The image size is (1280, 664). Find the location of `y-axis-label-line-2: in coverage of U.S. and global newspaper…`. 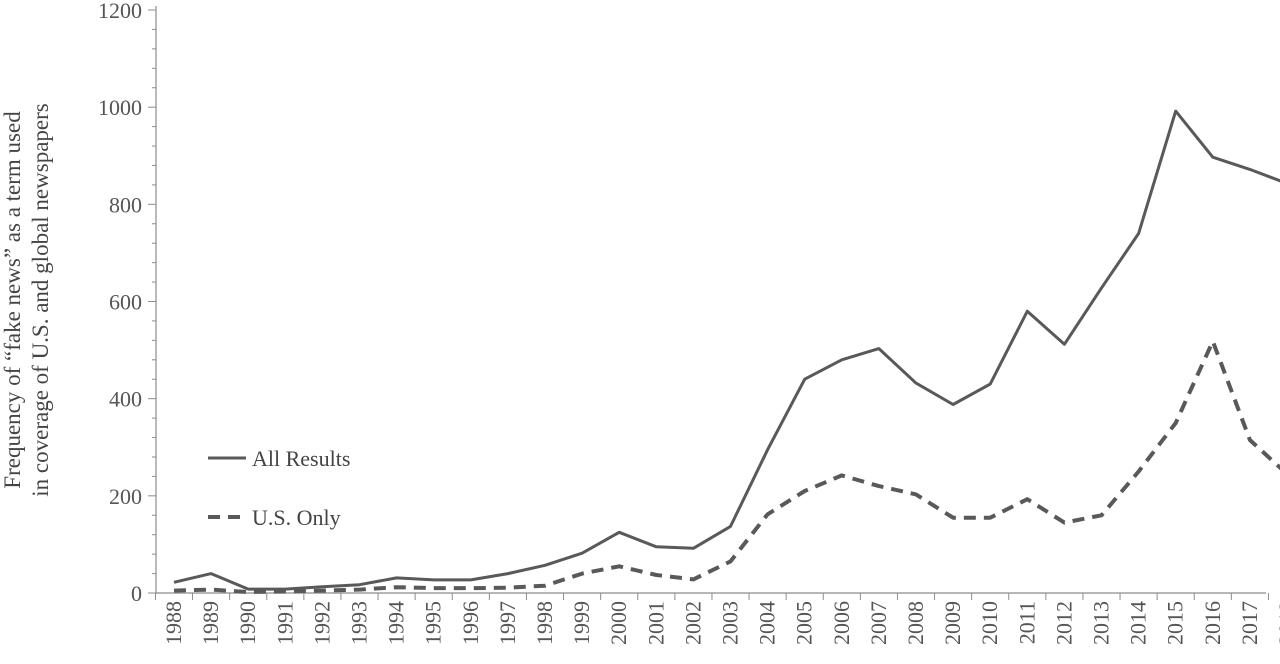

y-axis-label-line-2: in coverage of U.S. and global newspaper… is located at coordinates (40, 299).